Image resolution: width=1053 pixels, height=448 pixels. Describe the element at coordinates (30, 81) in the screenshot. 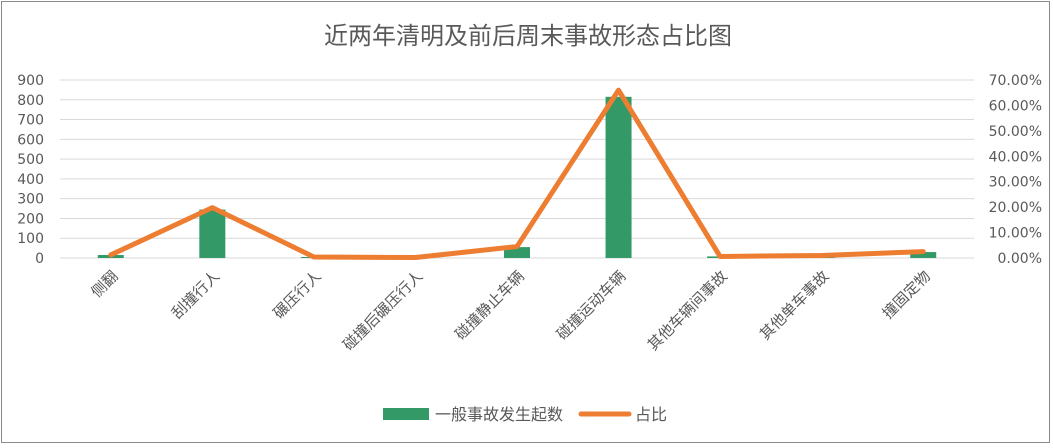

I see `left-tick-label: 900` at that location.